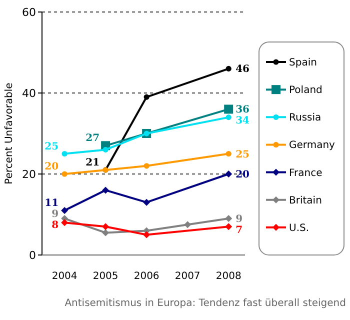 This screenshot has width=350, height=320. I want to click on y-axis-title: Percent Unfavorable, so click(9, 133).